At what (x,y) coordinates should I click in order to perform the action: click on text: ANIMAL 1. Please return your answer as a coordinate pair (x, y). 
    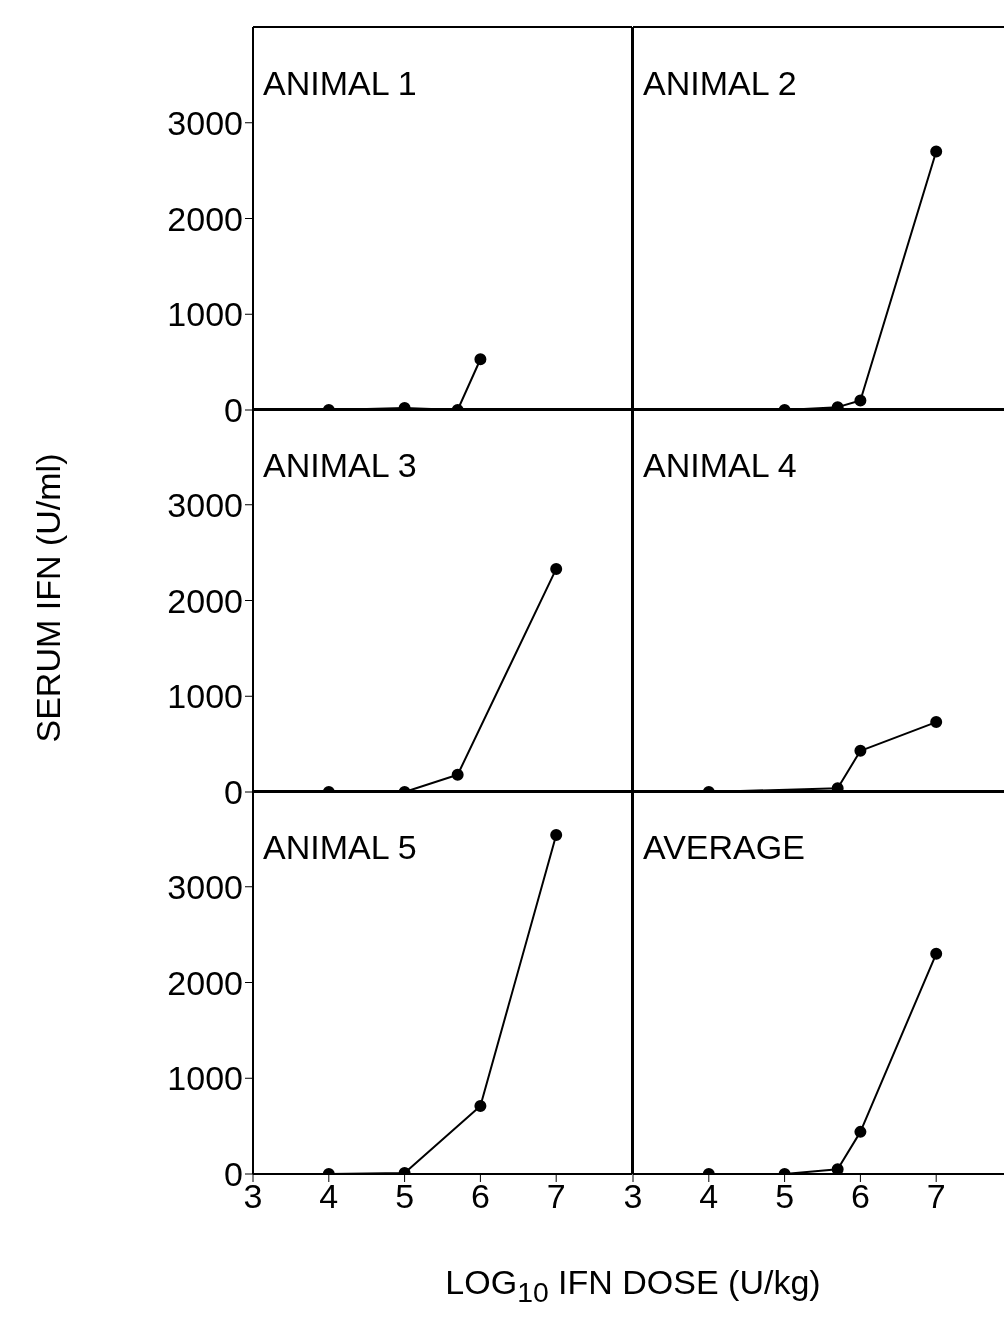
    Looking at the image, I should click on (340, 83).